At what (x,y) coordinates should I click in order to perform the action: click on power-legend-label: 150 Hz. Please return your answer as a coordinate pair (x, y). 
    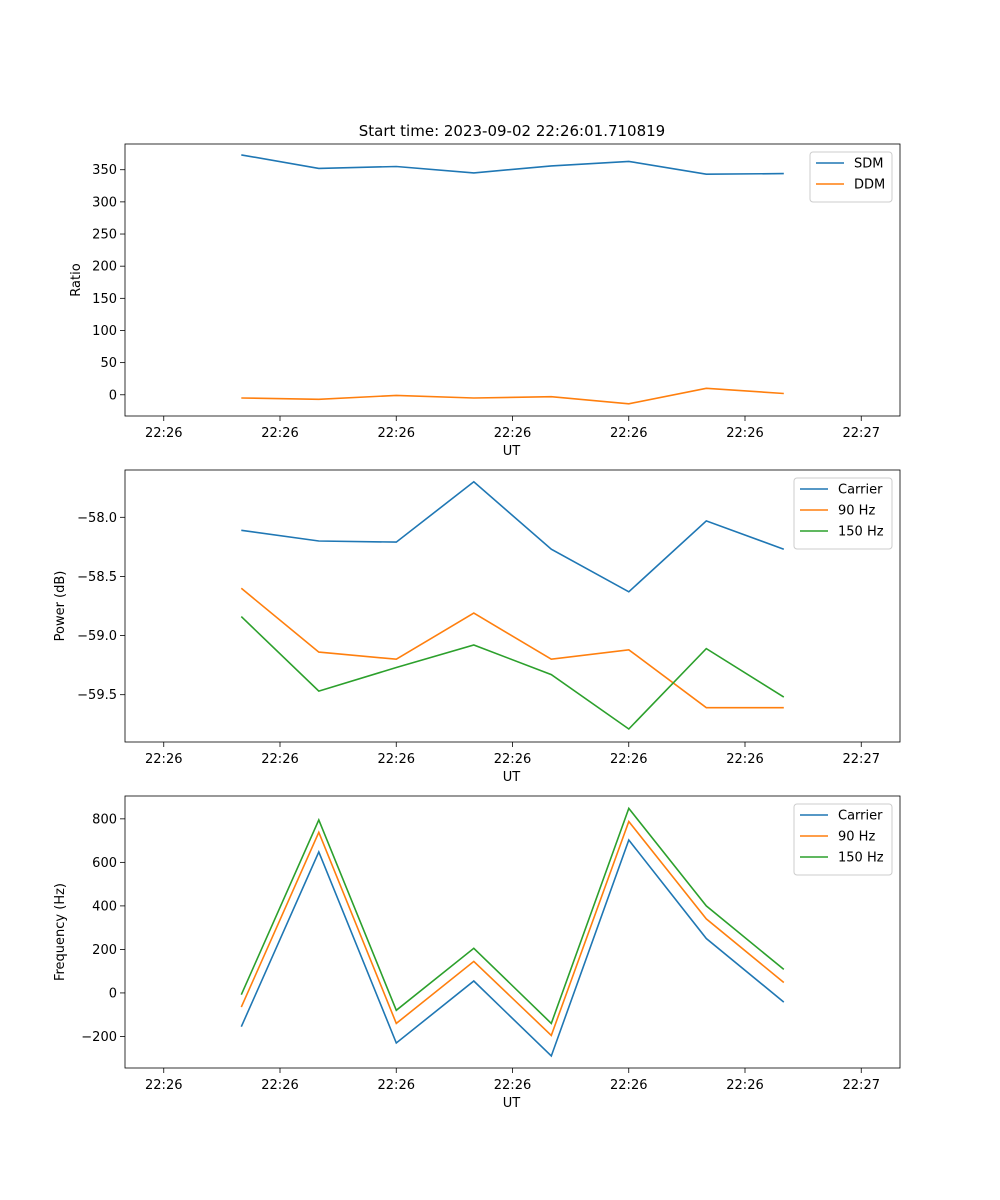
    Looking at the image, I should click on (861, 532).